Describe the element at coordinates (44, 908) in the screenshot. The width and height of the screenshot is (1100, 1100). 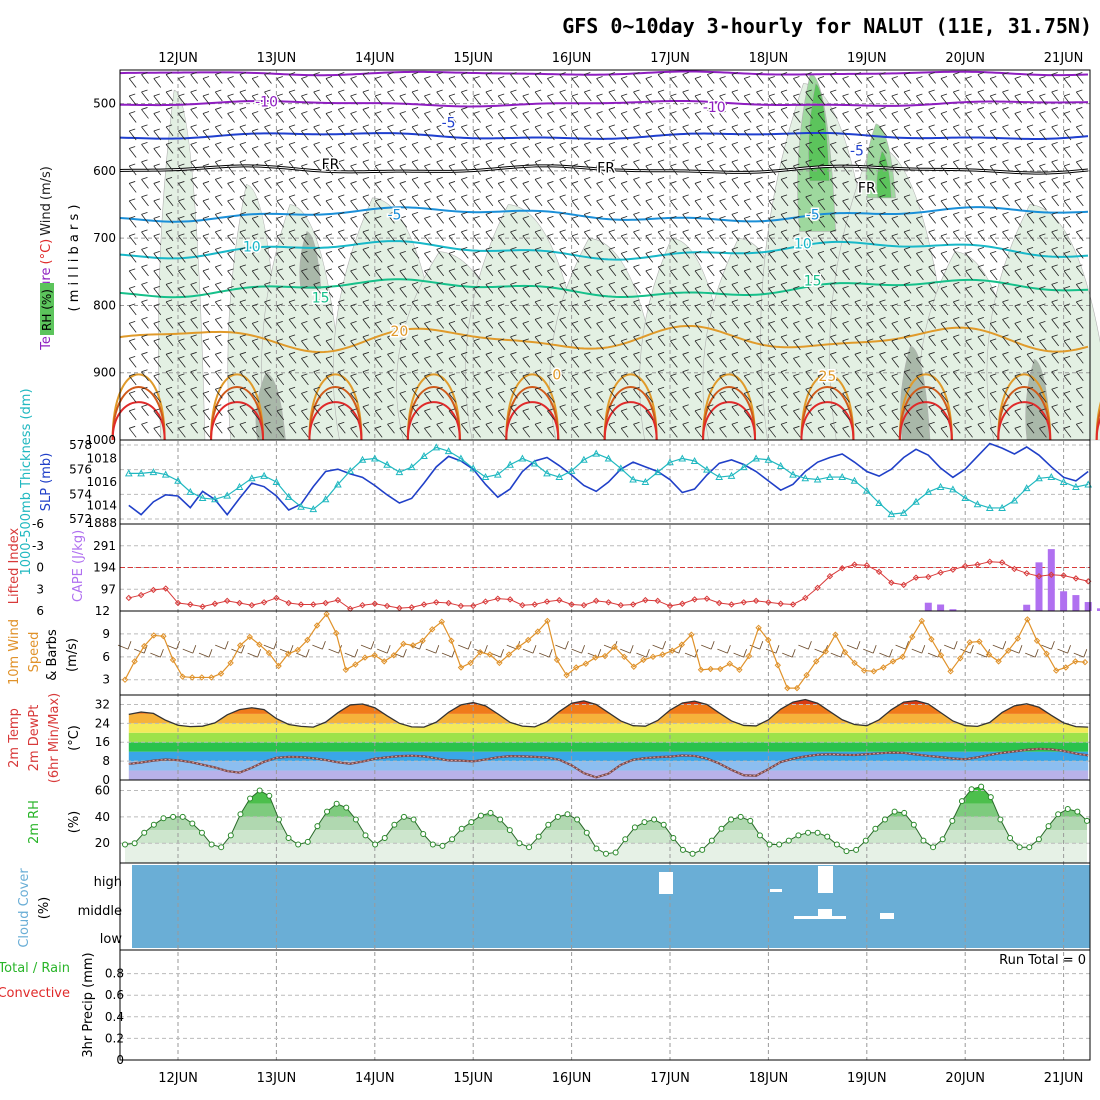
I see `cloud-unit: (%)` at that location.